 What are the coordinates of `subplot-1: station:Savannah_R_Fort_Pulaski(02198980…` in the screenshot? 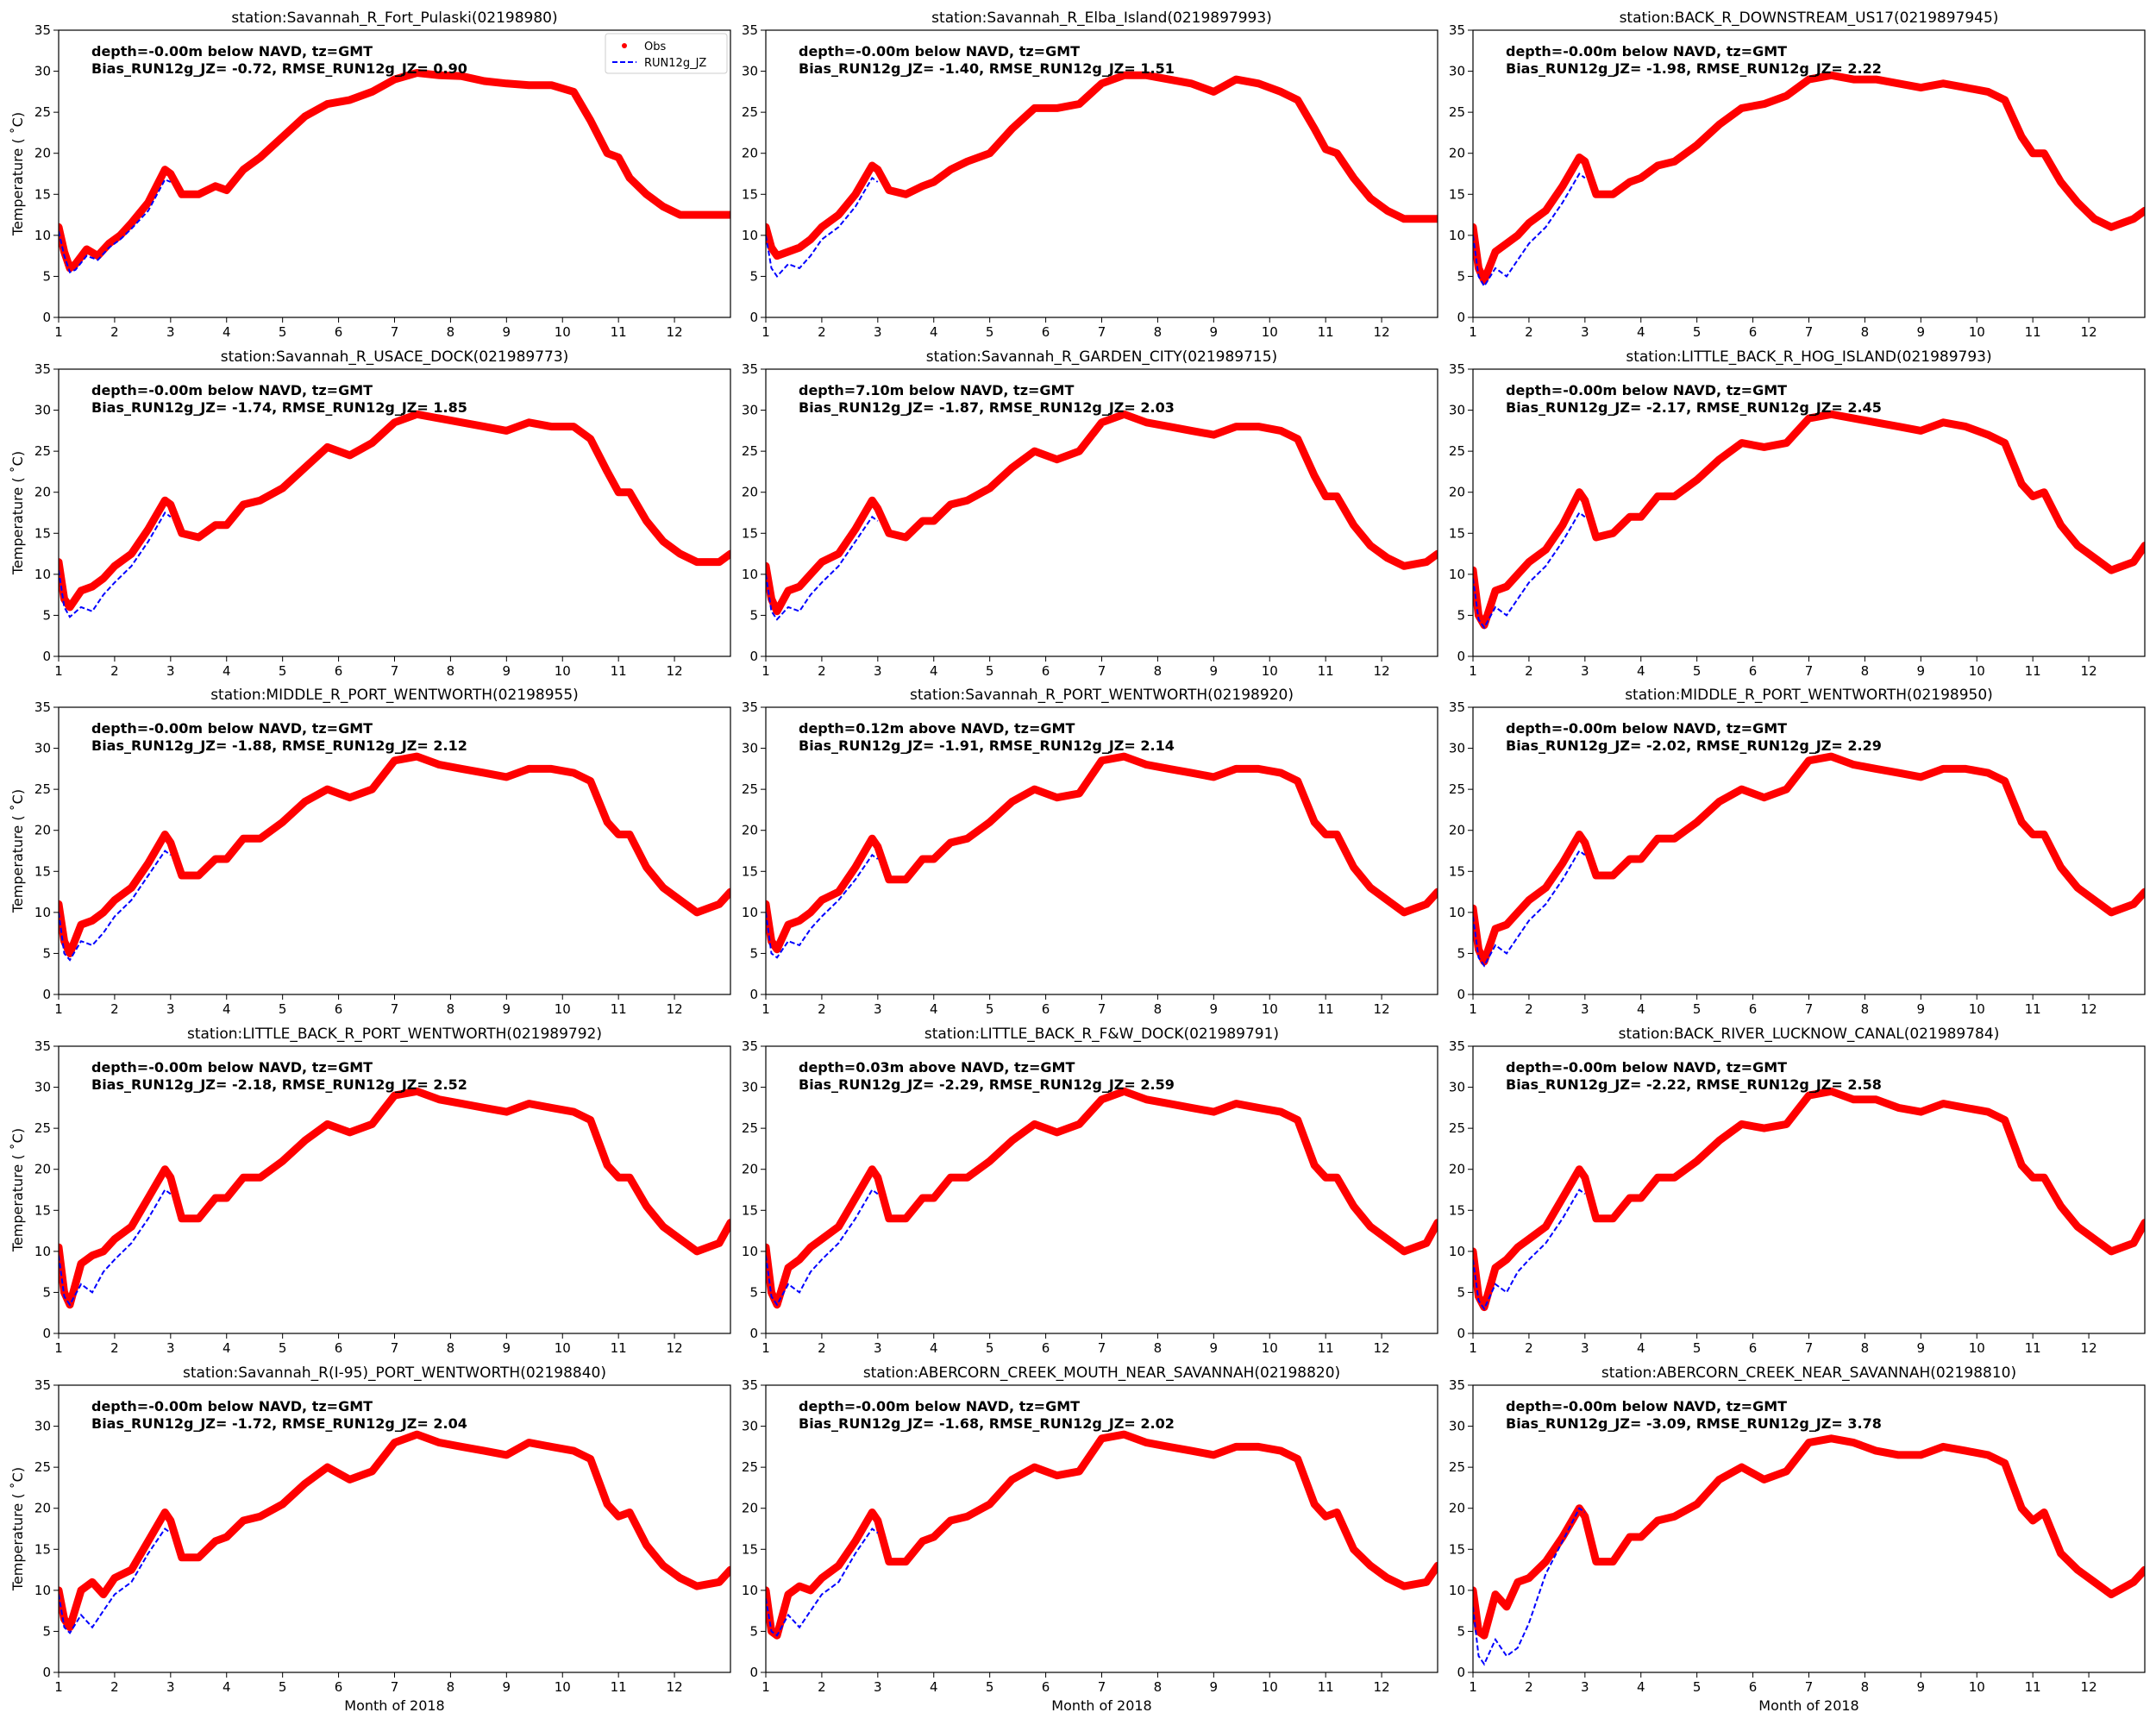 It's located at (370, 175).